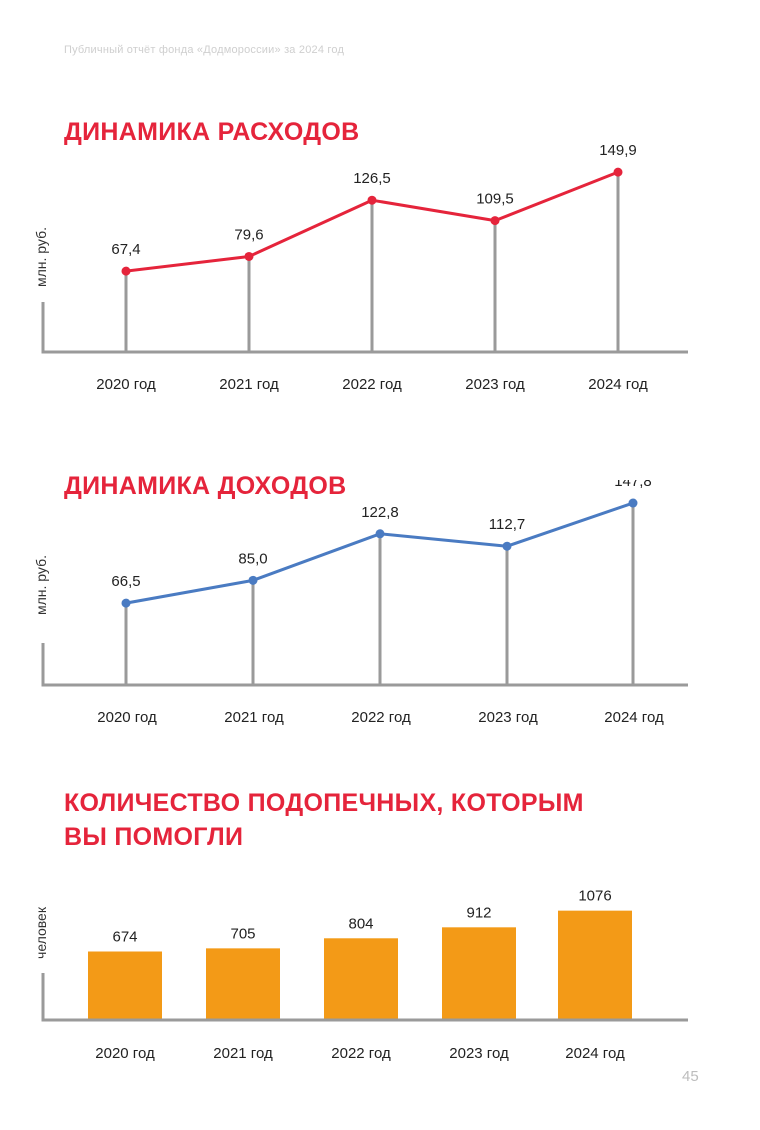 This screenshot has width=760, height=1130. What do you see at coordinates (618, 384) in the screenshot?
I see `expenses-x-tick-label: 2024 год` at bounding box center [618, 384].